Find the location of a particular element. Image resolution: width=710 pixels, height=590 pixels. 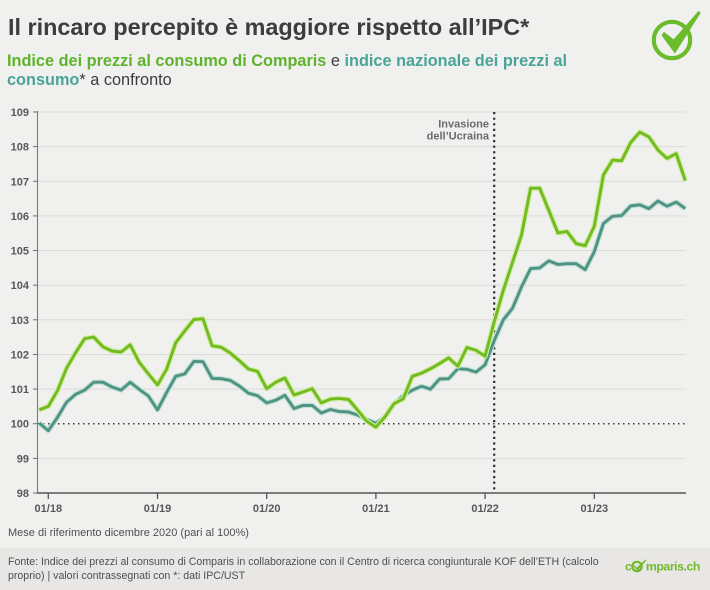

svg-text: 01/19 is located at coordinates (158, 509).